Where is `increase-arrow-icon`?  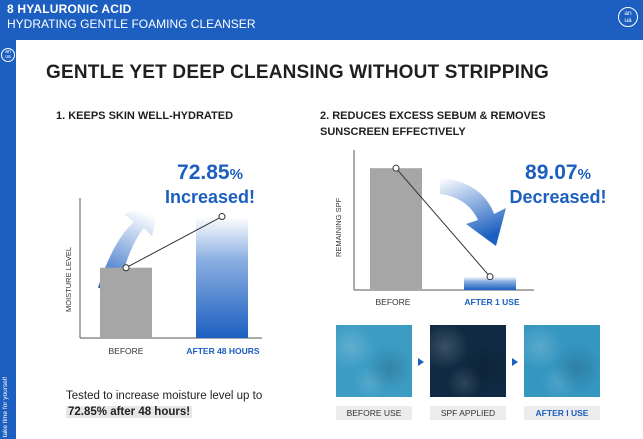 increase-arrow-icon is located at coordinates (129, 245).